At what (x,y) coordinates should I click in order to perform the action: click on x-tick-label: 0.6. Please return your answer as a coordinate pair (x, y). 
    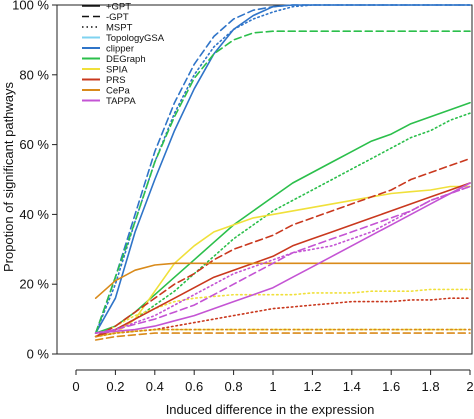
    Looking at the image, I should click on (194, 386).